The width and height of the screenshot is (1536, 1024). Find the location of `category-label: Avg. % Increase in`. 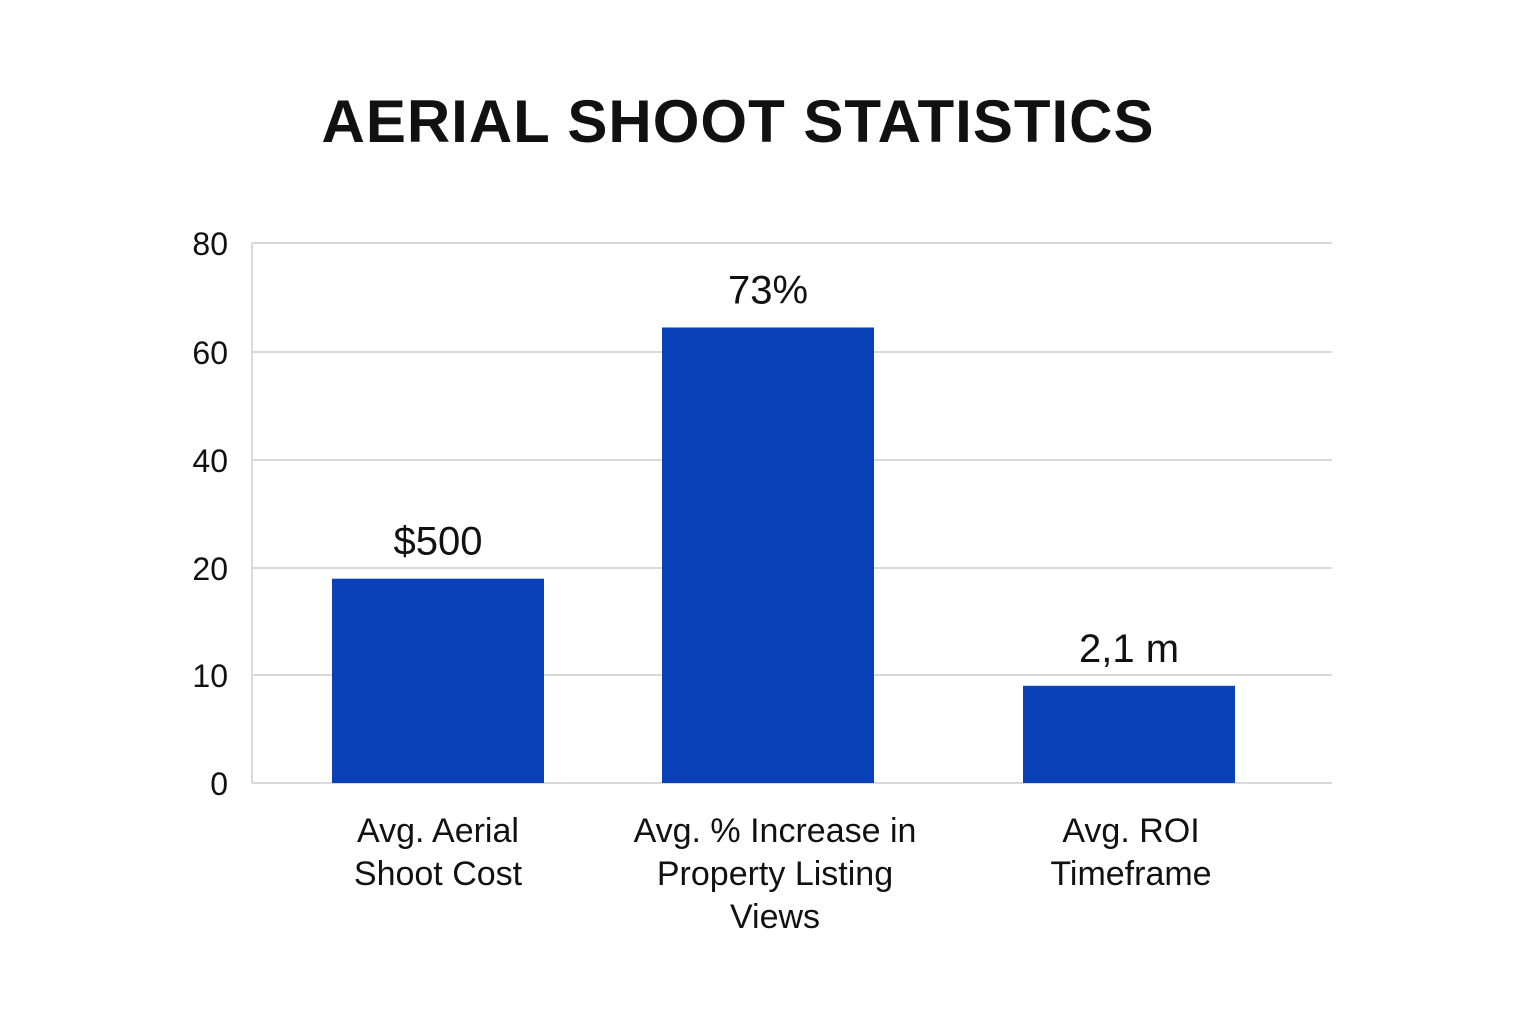

category-label: Avg. % Increase in is located at coordinates (775, 831).